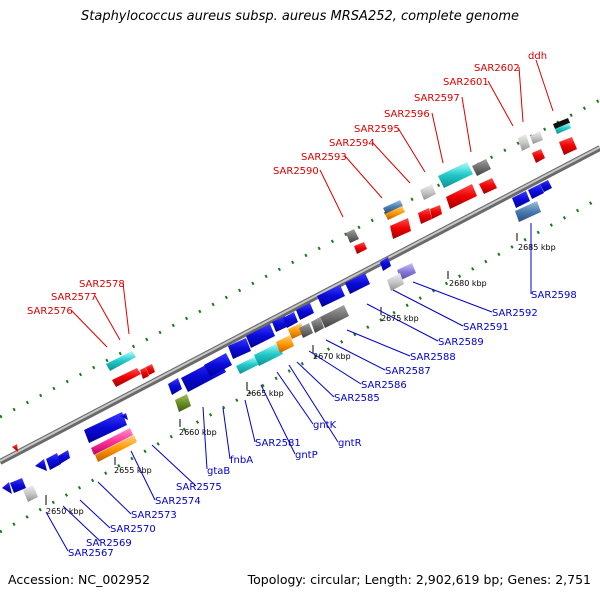 The image size is (600, 600). What do you see at coordinates (64, 457) in the screenshot?
I see `gene-sar2573b` at bounding box center [64, 457].